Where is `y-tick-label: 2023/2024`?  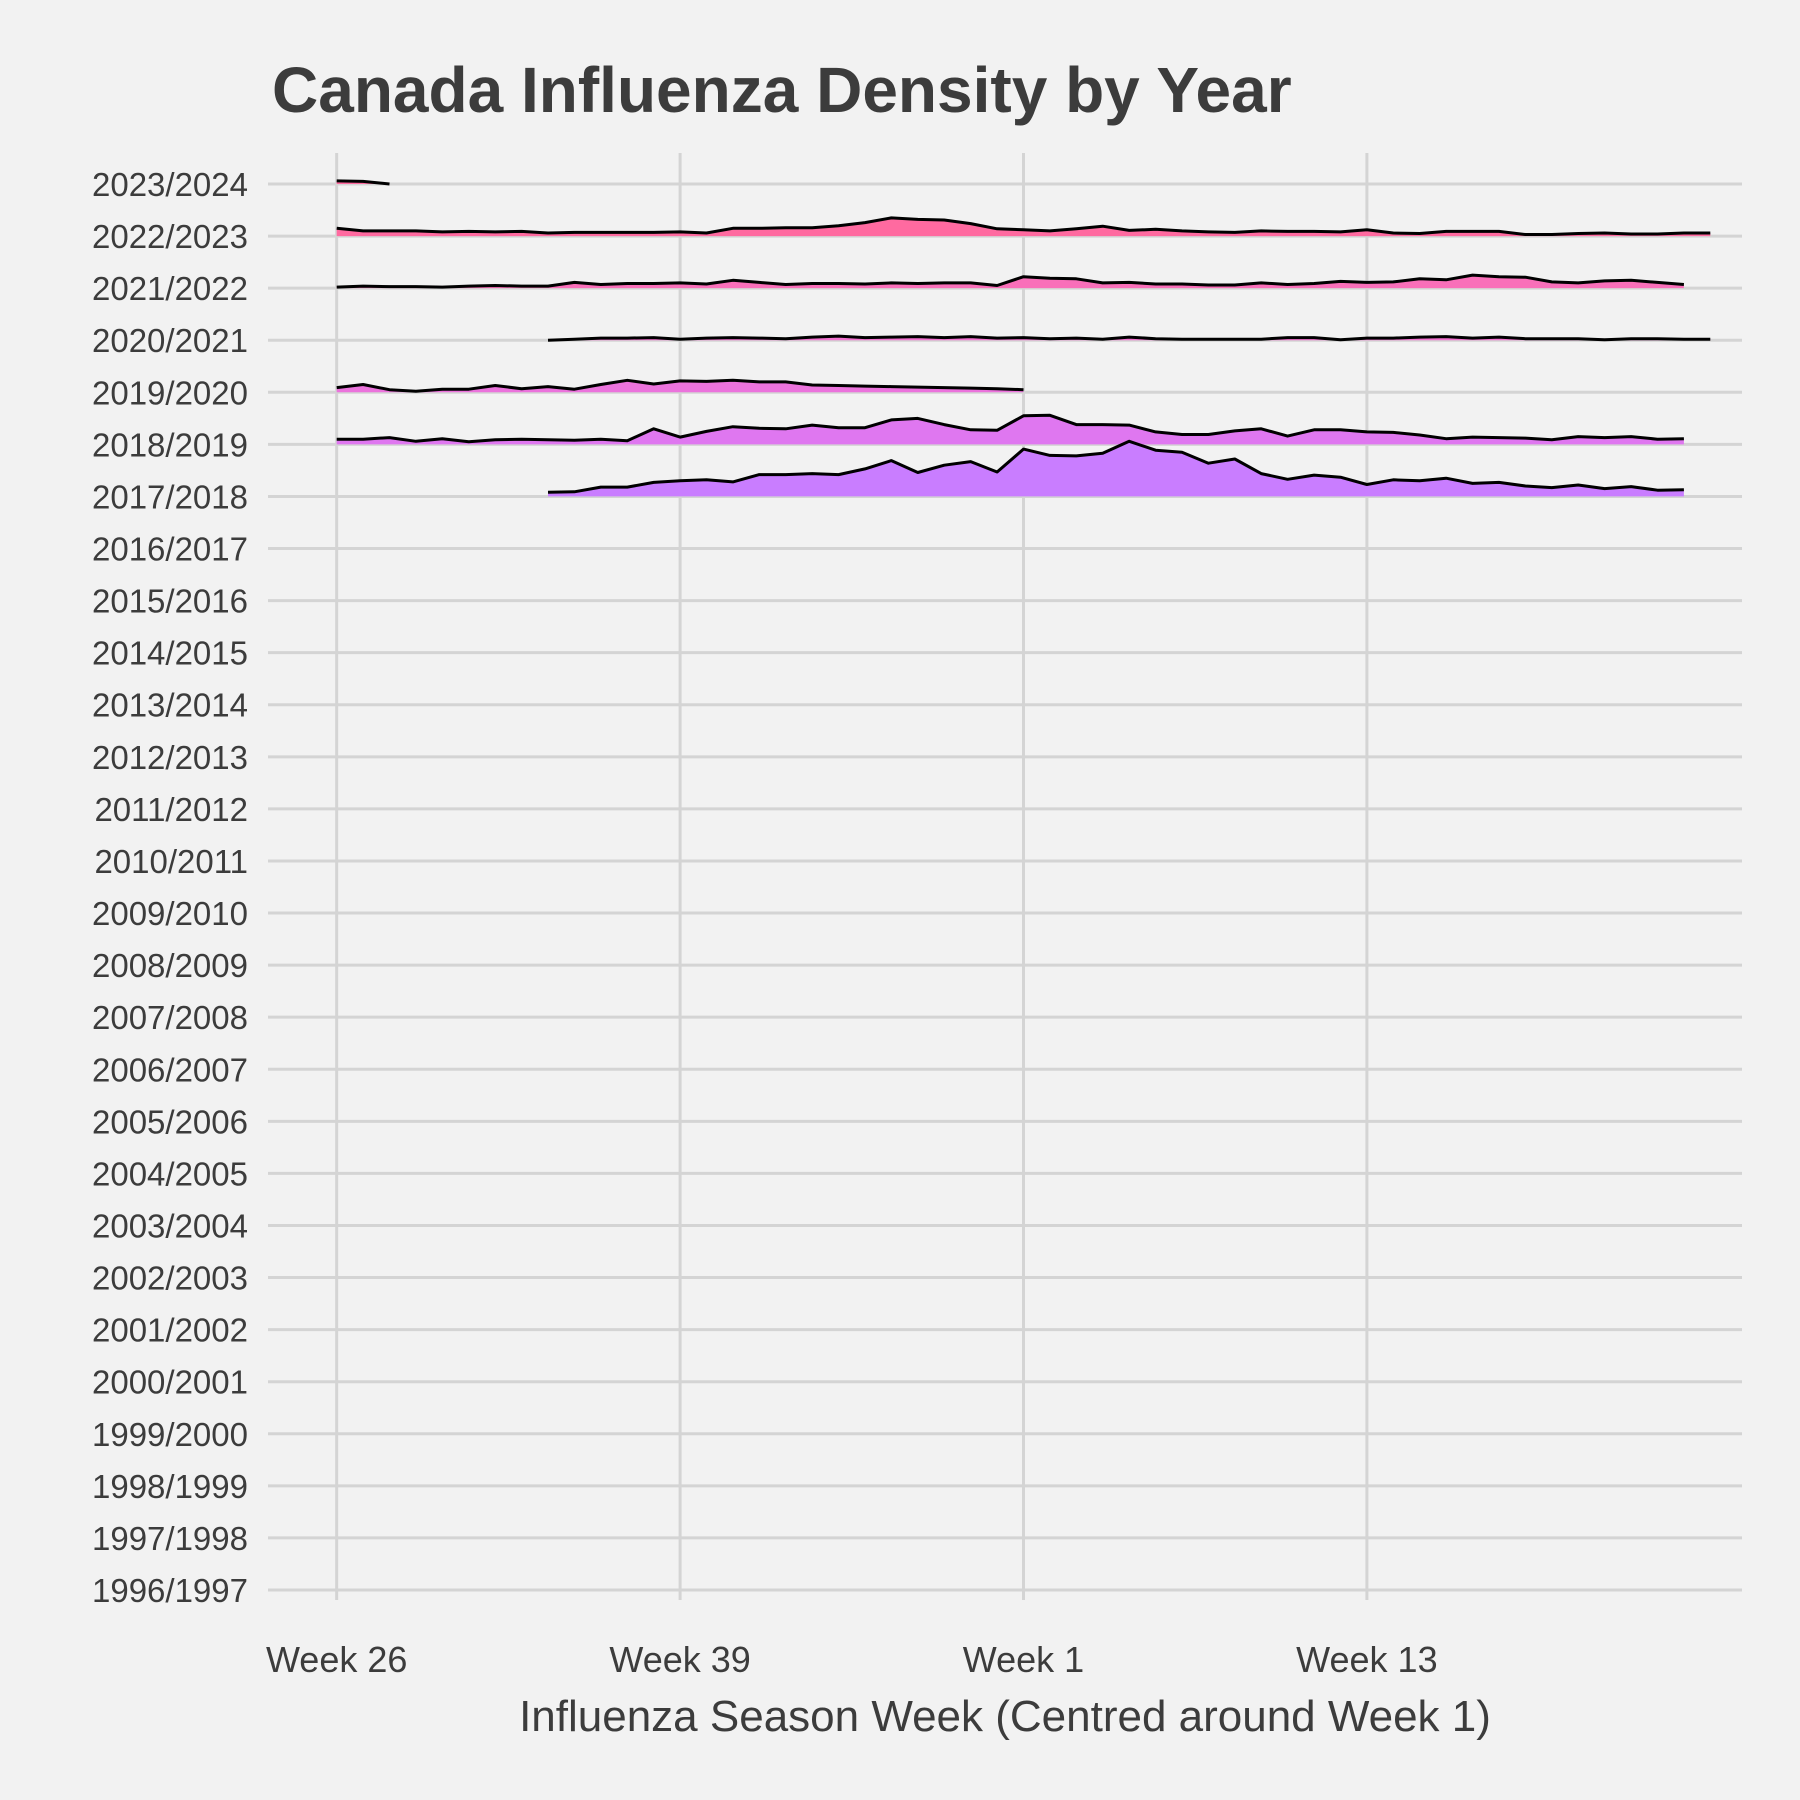
y-tick-label: 2023/2024 is located at coordinates (170, 184).